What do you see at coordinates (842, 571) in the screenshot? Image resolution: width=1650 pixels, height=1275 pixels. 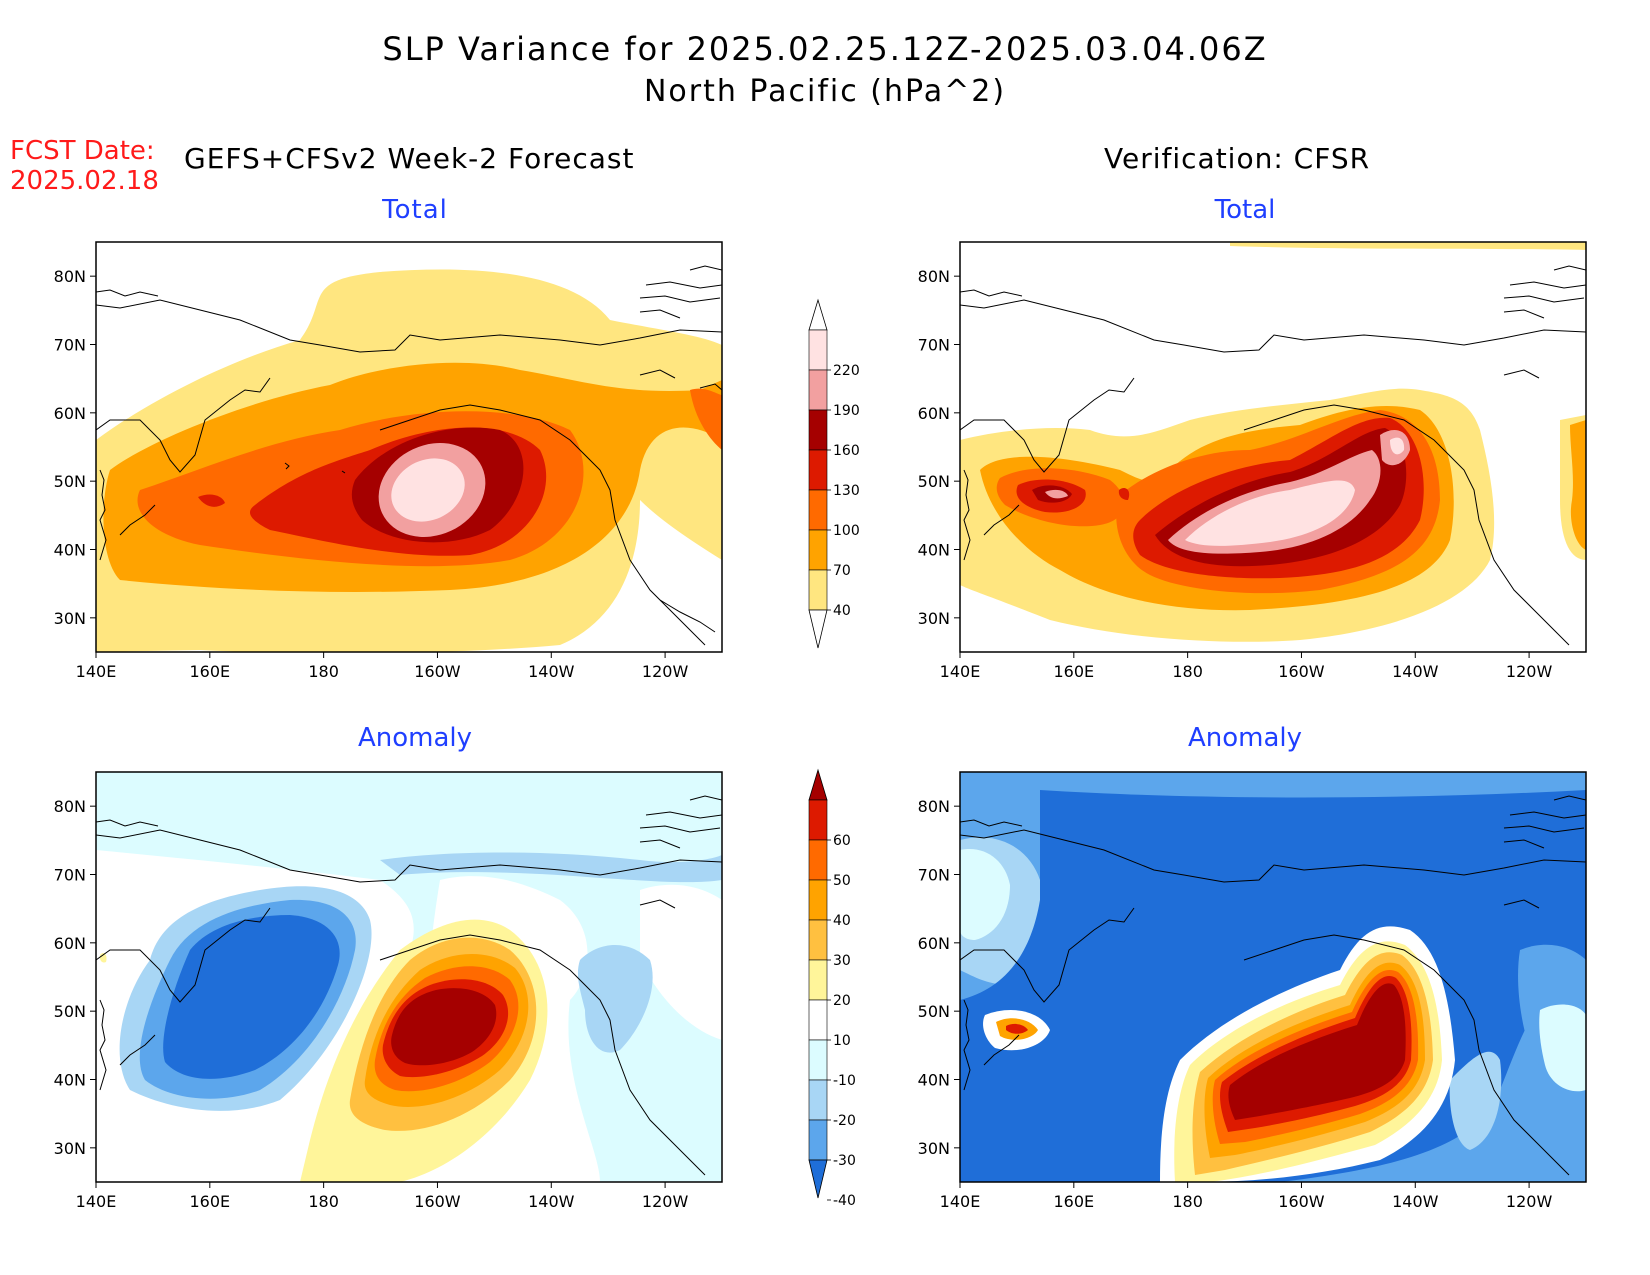 I see `colorbar-label: 70` at bounding box center [842, 571].